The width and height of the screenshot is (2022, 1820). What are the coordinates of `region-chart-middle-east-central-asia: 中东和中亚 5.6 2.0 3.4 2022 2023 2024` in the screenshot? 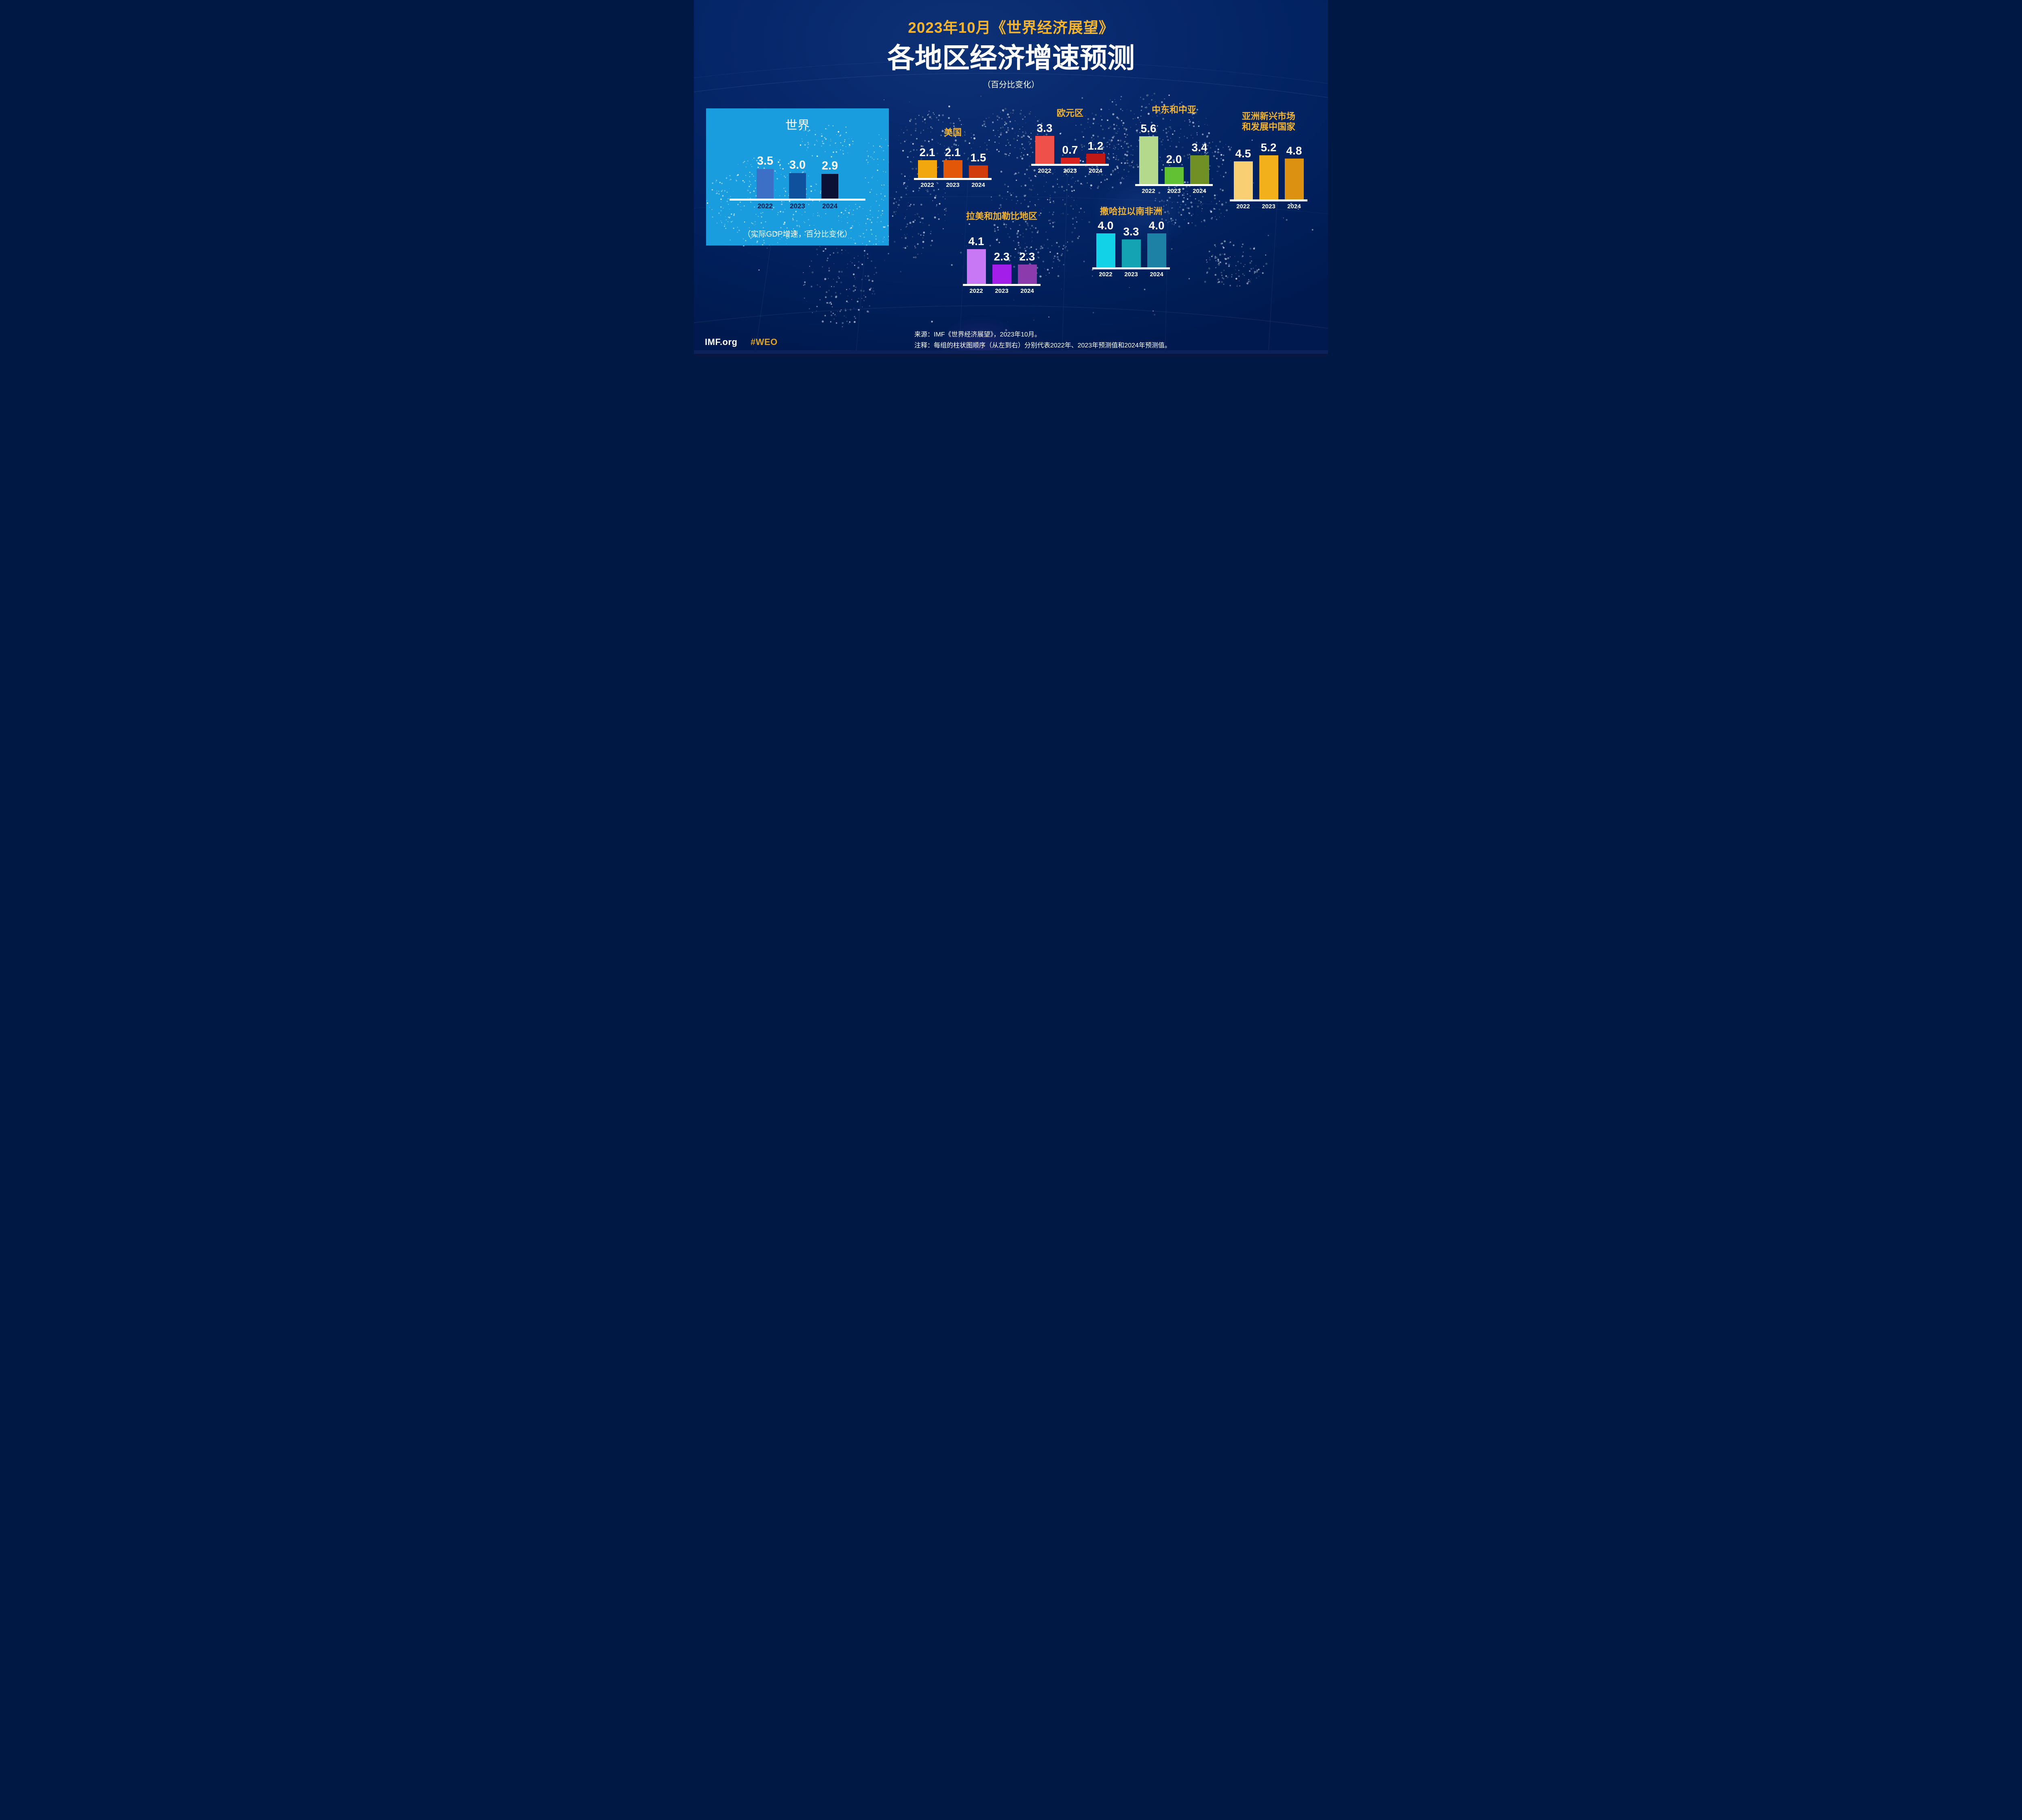 It's located at (1174, 150).